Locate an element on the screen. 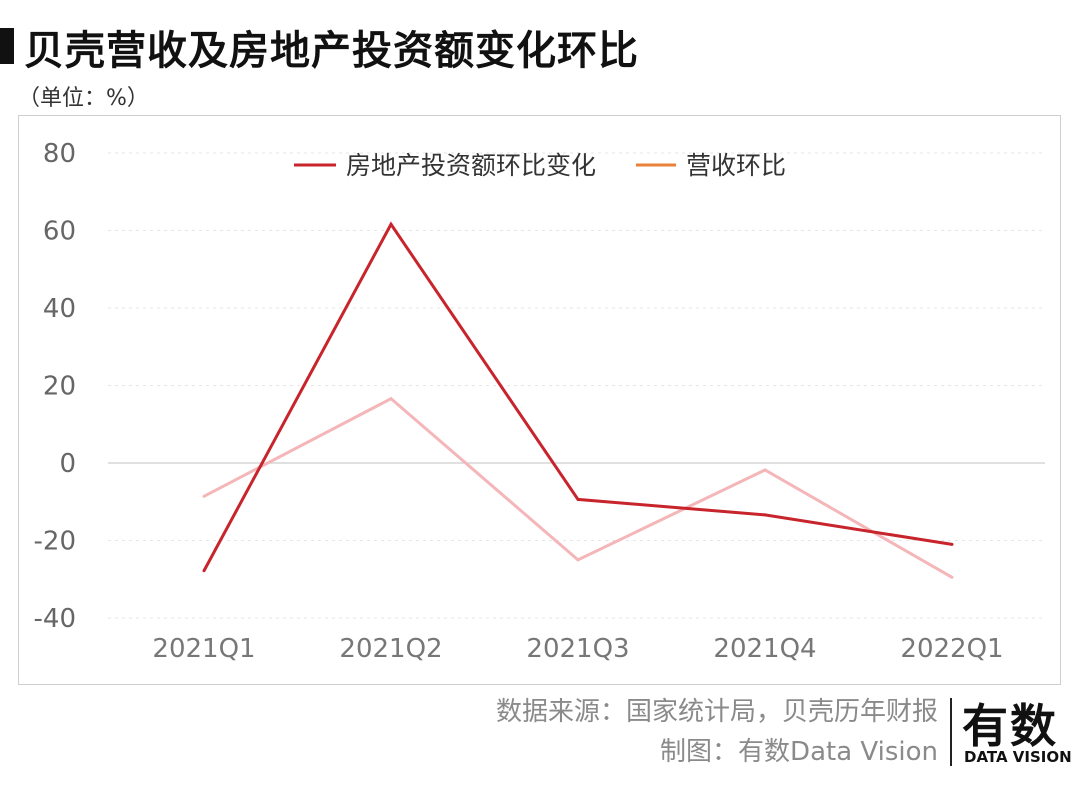  credit-note: 制图：有数Data Vision is located at coordinates (799, 752).